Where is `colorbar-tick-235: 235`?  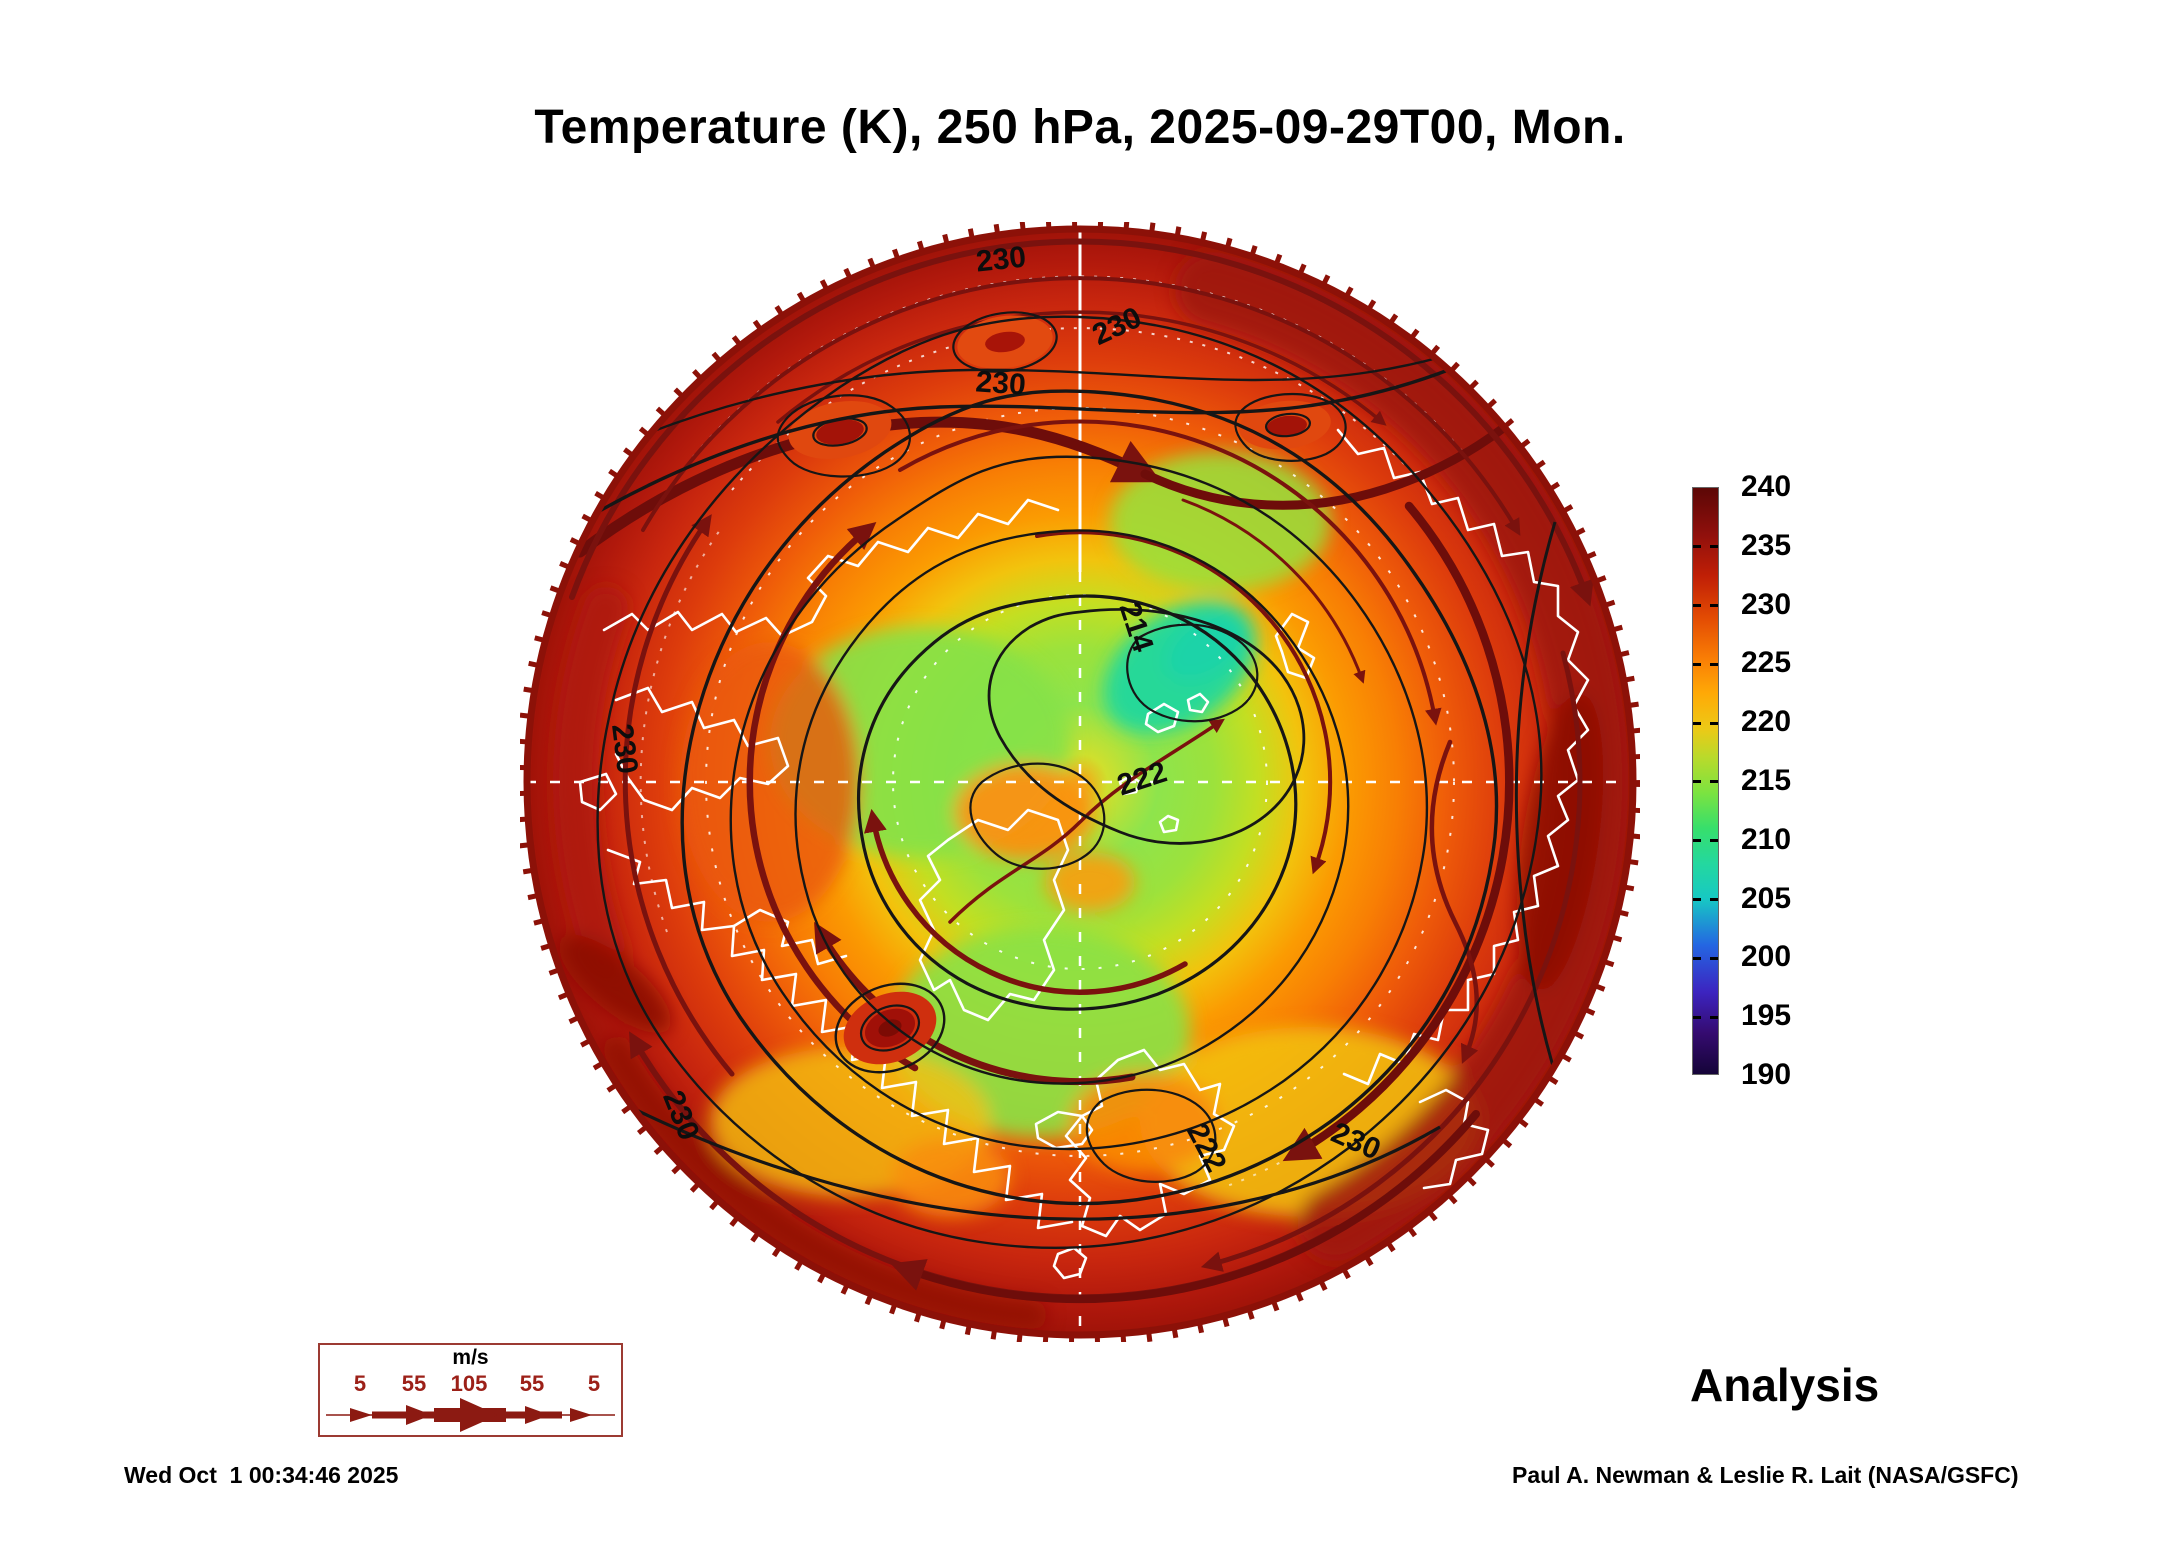
colorbar-tick-235: 235 is located at coordinates (1766, 545).